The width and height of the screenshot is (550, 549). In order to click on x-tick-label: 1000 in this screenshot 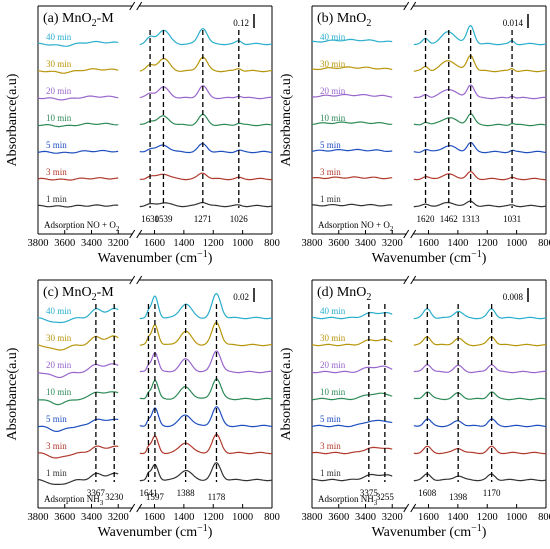, I will do `click(516, 517)`.